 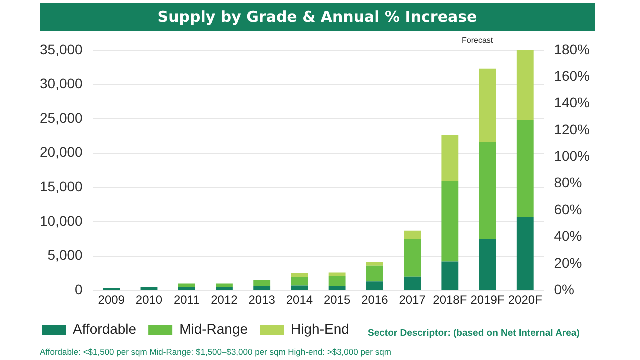 What do you see at coordinates (79, 289) in the screenshot?
I see `y-tick-label: 0` at bounding box center [79, 289].